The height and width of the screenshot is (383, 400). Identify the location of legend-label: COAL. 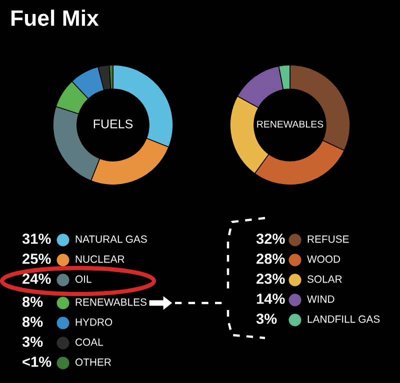
(90, 342).